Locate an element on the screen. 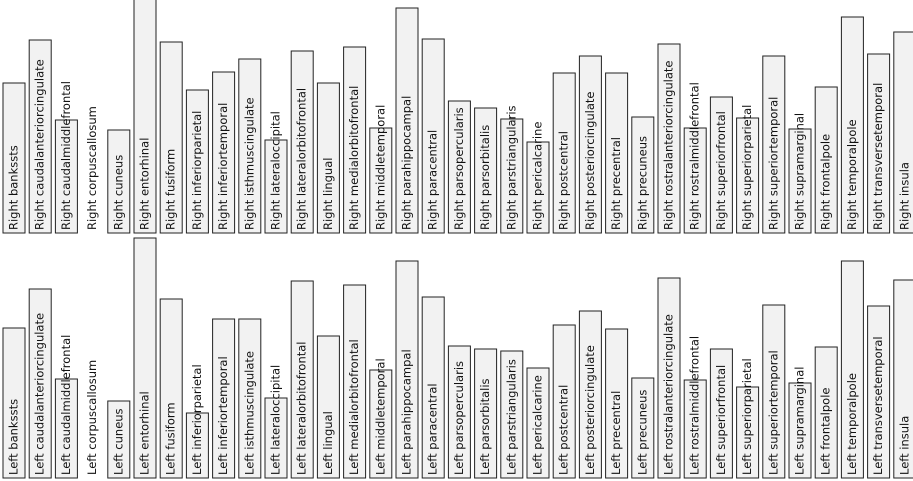  bar-label: Right lateralorbitofrontal is located at coordinates (302, 159).